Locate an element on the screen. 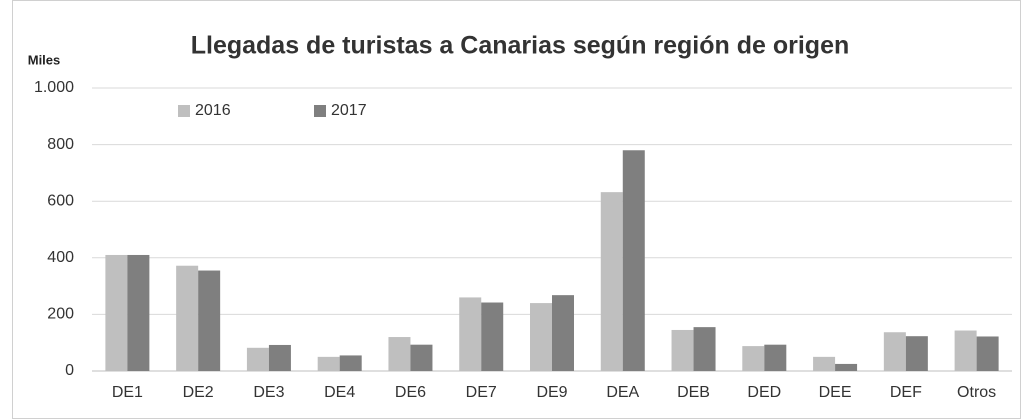  x-tick-label: DE4 is located at coordinates (339, 392).